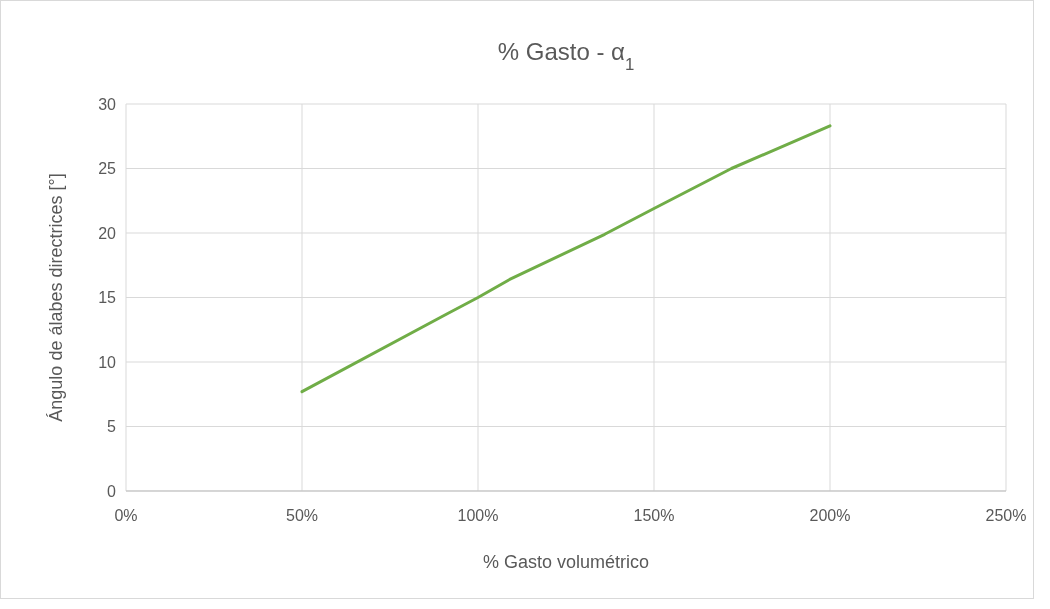 The image size is (1050, 609). Describe the element at coordinates (478, 515) in the screenshot. I see `x-tick-label: 100%` at that location.